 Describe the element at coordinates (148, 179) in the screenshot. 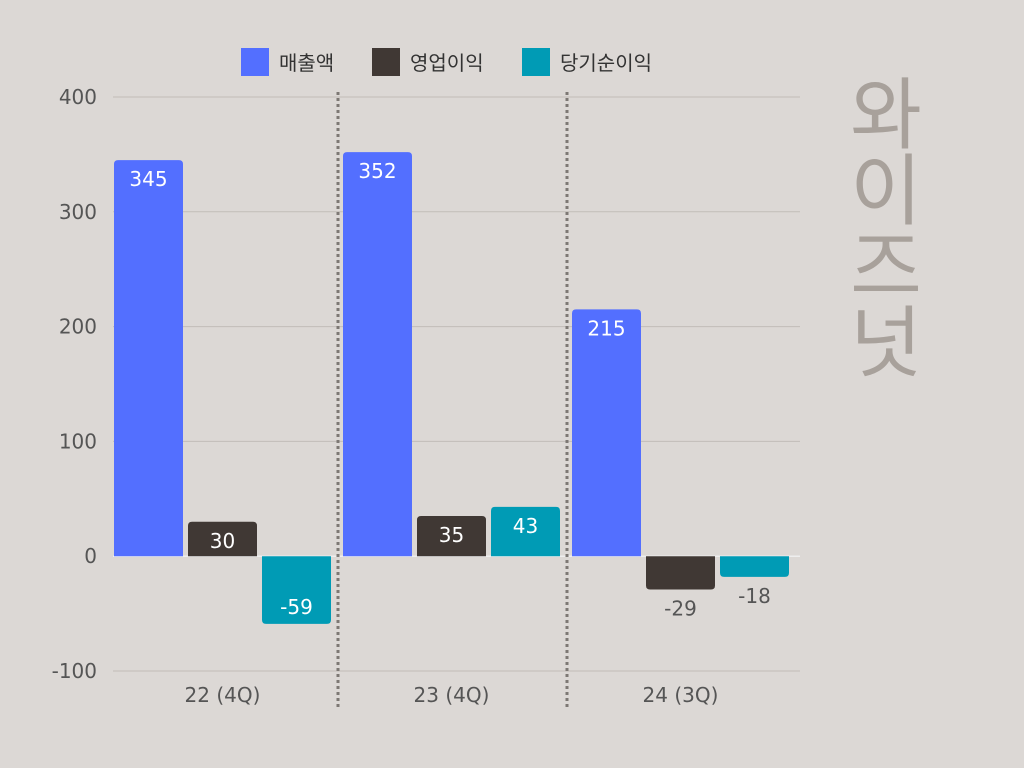

I see `data-label: 345` at that location.